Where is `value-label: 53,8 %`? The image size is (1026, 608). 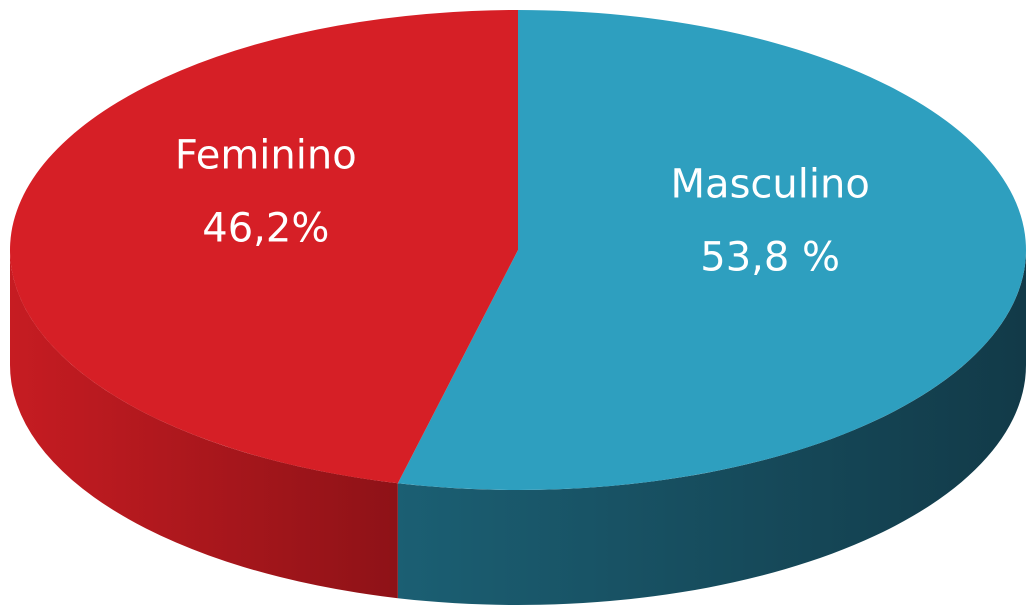
value-label: 53,8 % is located at coordinates (770, 257).